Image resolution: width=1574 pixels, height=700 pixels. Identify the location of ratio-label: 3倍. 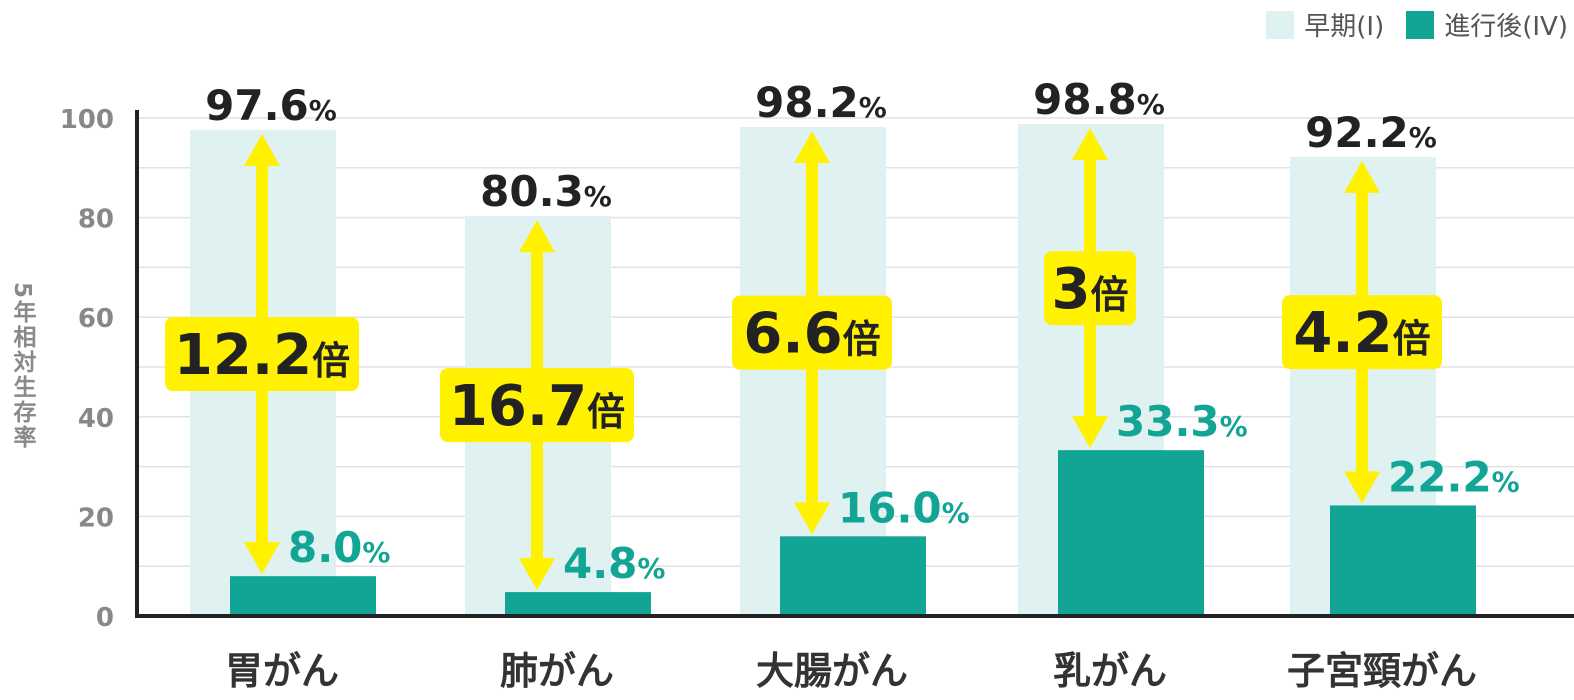
(1090, 289).